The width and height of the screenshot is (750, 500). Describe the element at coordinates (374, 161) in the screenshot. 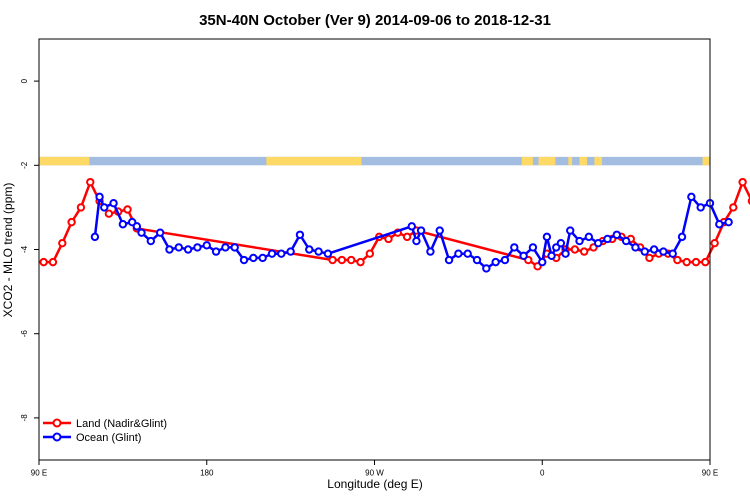

I see `land-ocean-strip` at that location.